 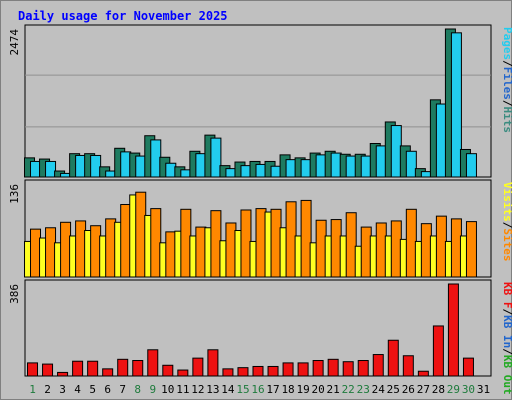 What do you see at coordinates (423, 389) in the screenshot?
I see `x-tick-day-27: 27` at bounding box center [423, 389].